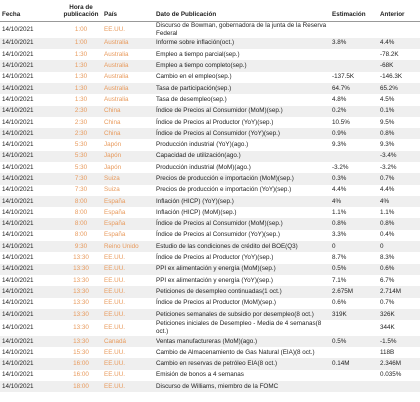 The image size is (420, 402). I want to click on table-cell: 0.9%, so click(354, 134).